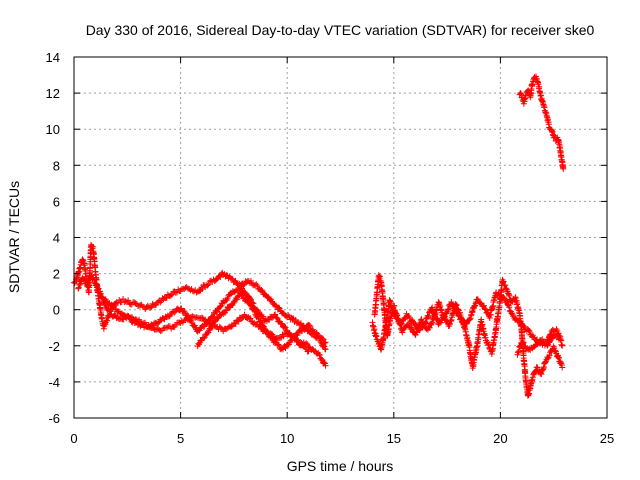 Image resolution: width=640 pixels, height=480 pixels. Describe the element at coordinates (394, 438) in the screenshot. I see `x-tick-label: 15` at that location.